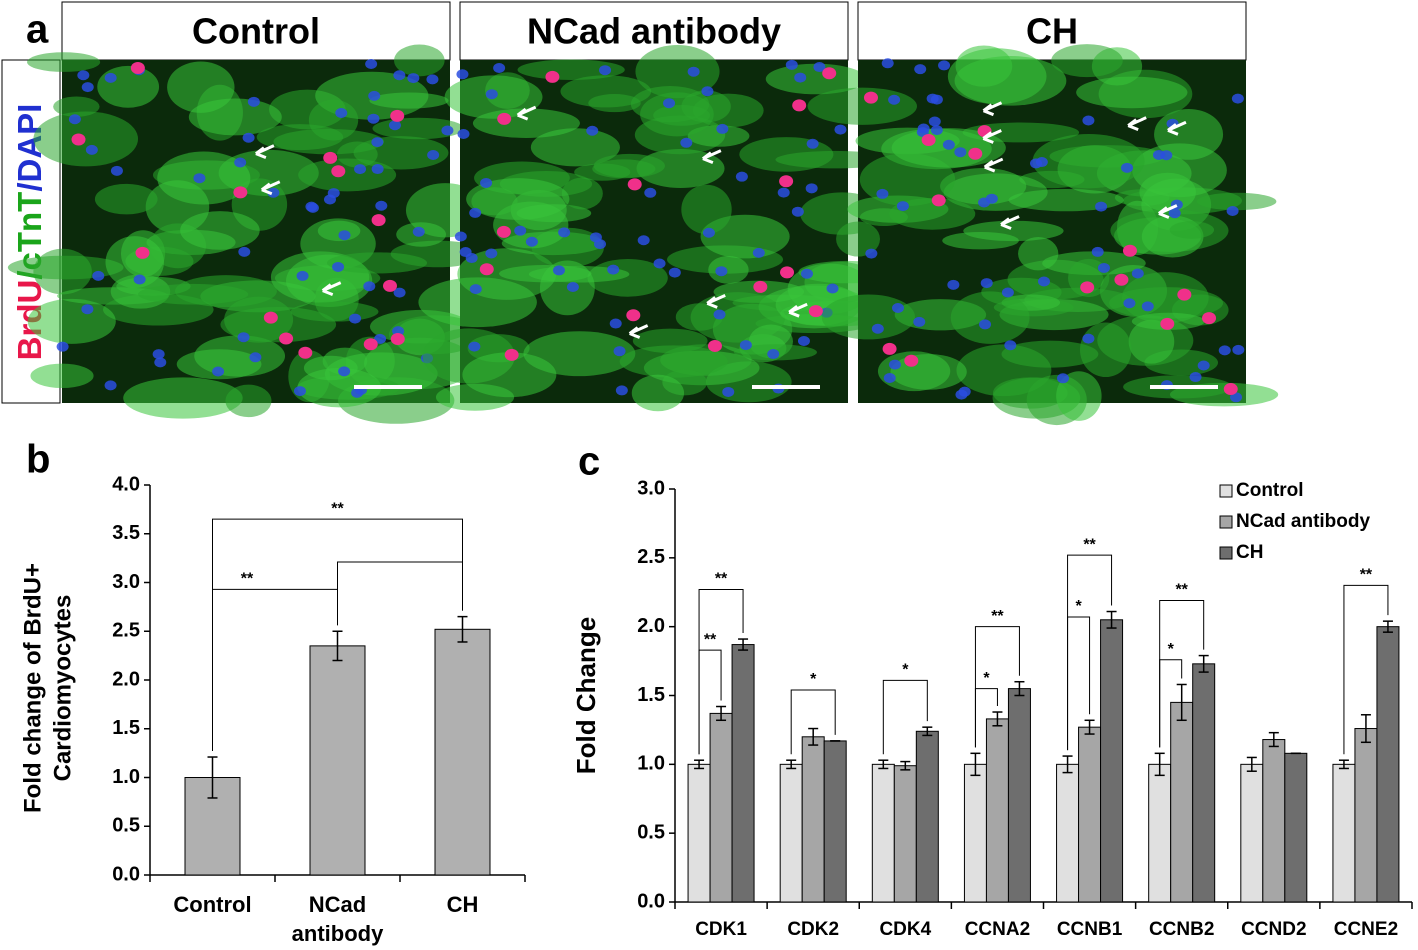  What do you see at coordinates (997, 929) in the screenshot?
I see `x-tick-label: CCNA2` at bounding box center [997, 929].